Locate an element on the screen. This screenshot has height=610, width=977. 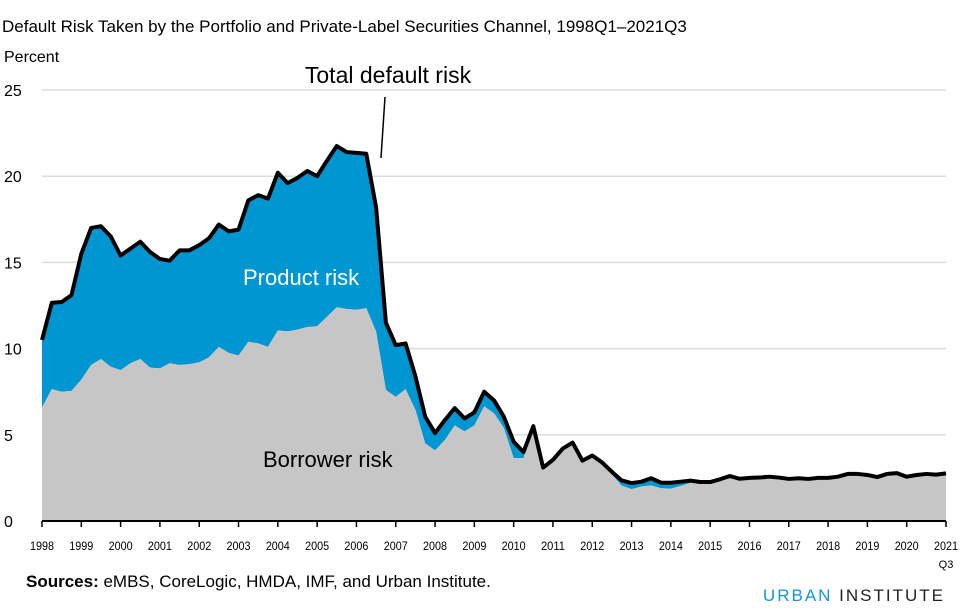
sources-label: Sources: is located at coordinates (62, 581).